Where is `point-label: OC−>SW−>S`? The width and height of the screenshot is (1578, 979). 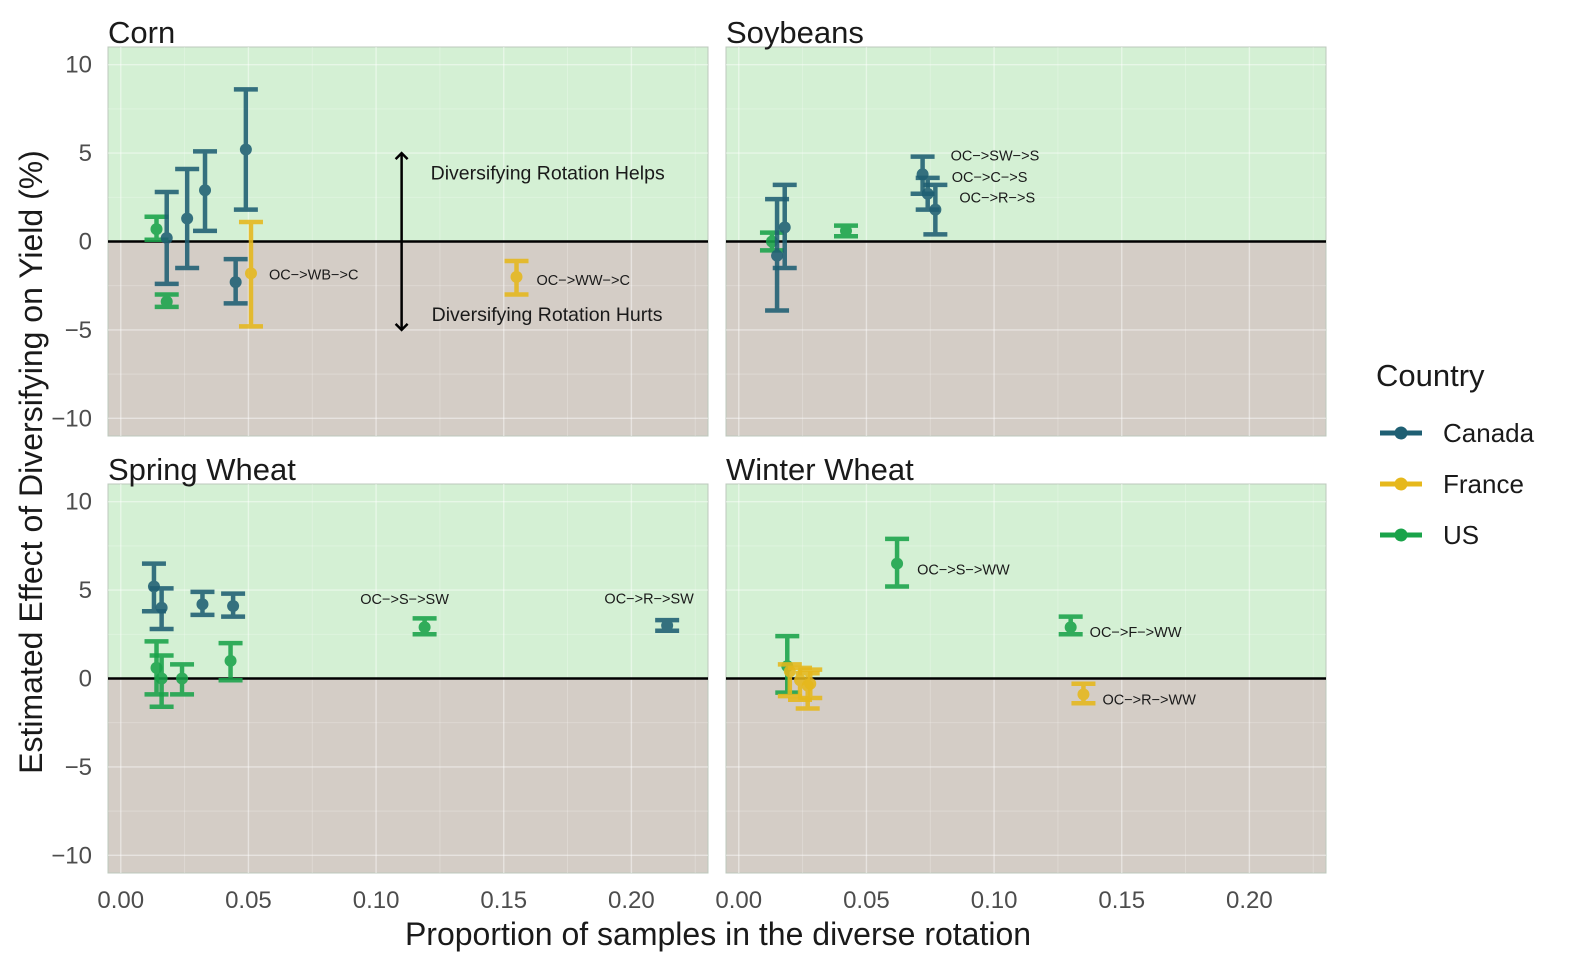
point-label: OC−>SW−>S is located at coordinates (995, 156).